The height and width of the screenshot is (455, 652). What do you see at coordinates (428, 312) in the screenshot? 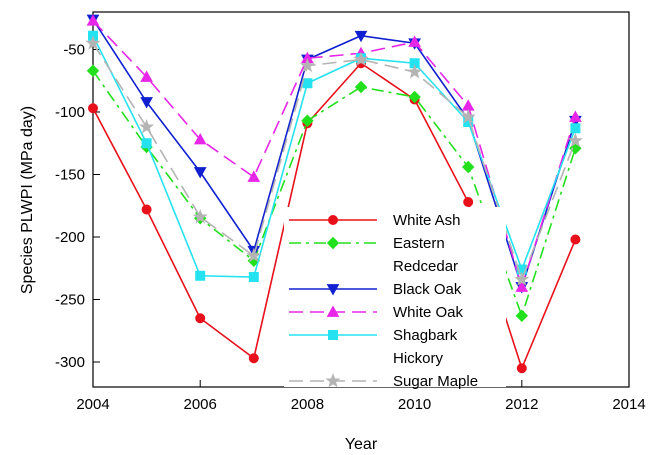
I see `legend-label: White Oak` at bounding box center [428, 312].